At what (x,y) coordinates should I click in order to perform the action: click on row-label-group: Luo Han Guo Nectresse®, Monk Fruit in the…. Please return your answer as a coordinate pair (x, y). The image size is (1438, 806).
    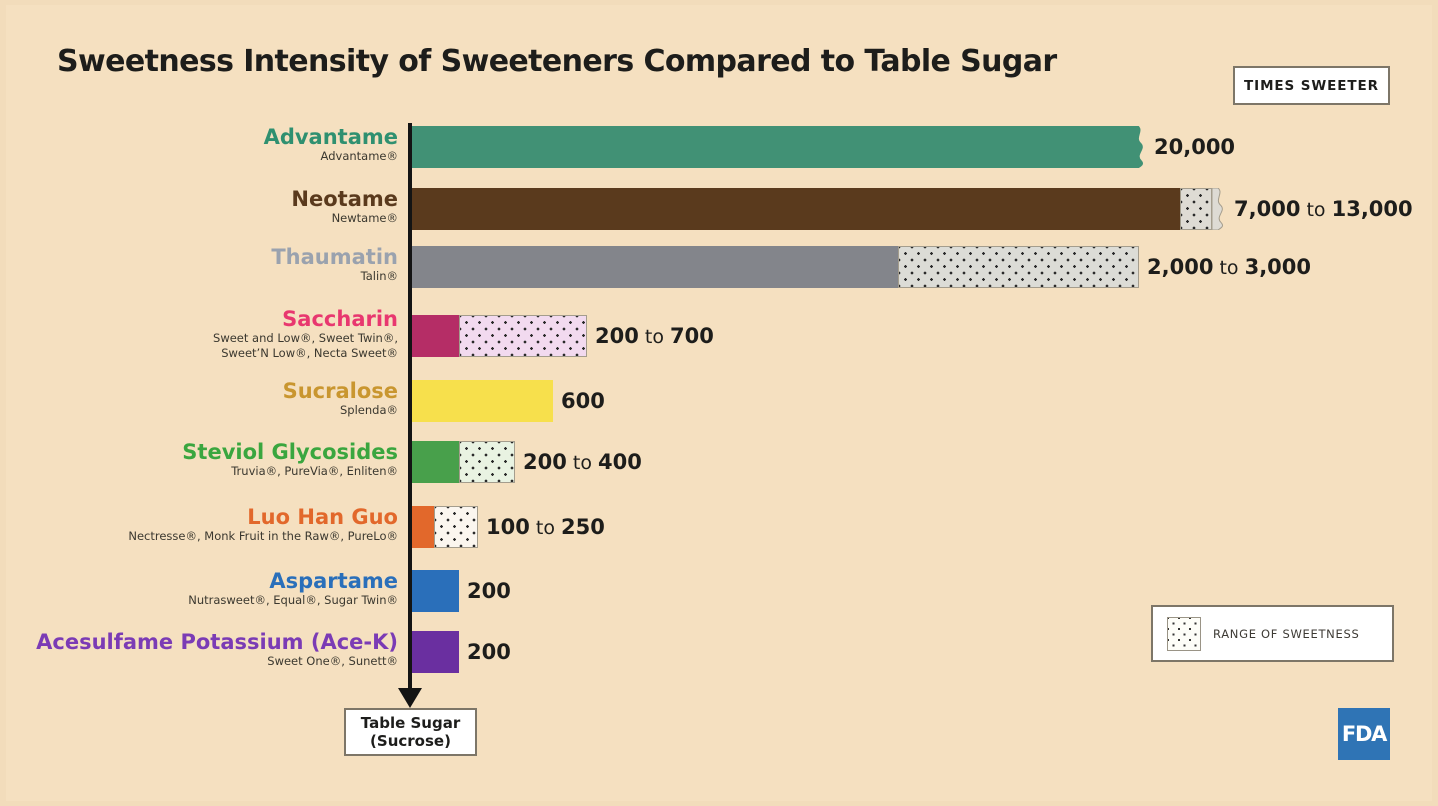
    Looking at the image, I should click on (199, 525).